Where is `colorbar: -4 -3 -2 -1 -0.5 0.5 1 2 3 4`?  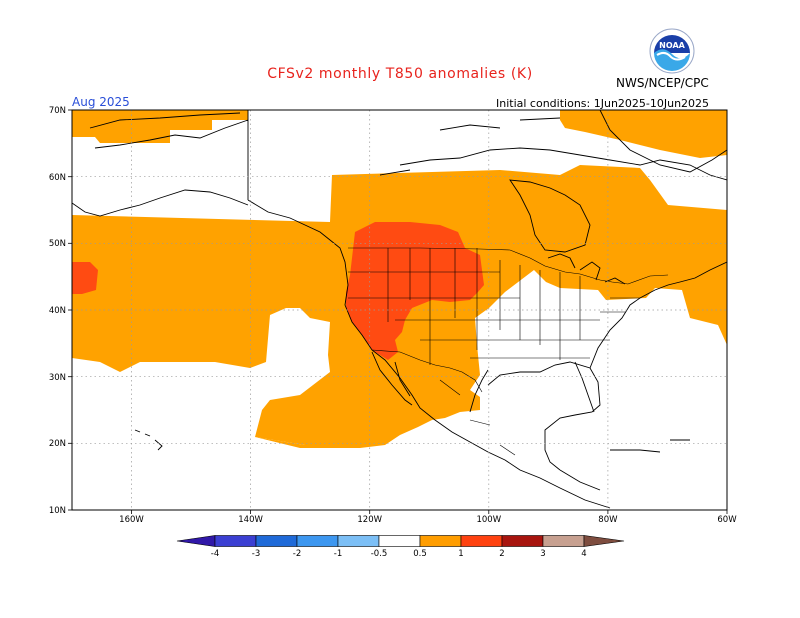
colorbar: -4 -3 -2 -1 -0.5 0.5 1 2 3 4 is located at coordinates (400, 547).